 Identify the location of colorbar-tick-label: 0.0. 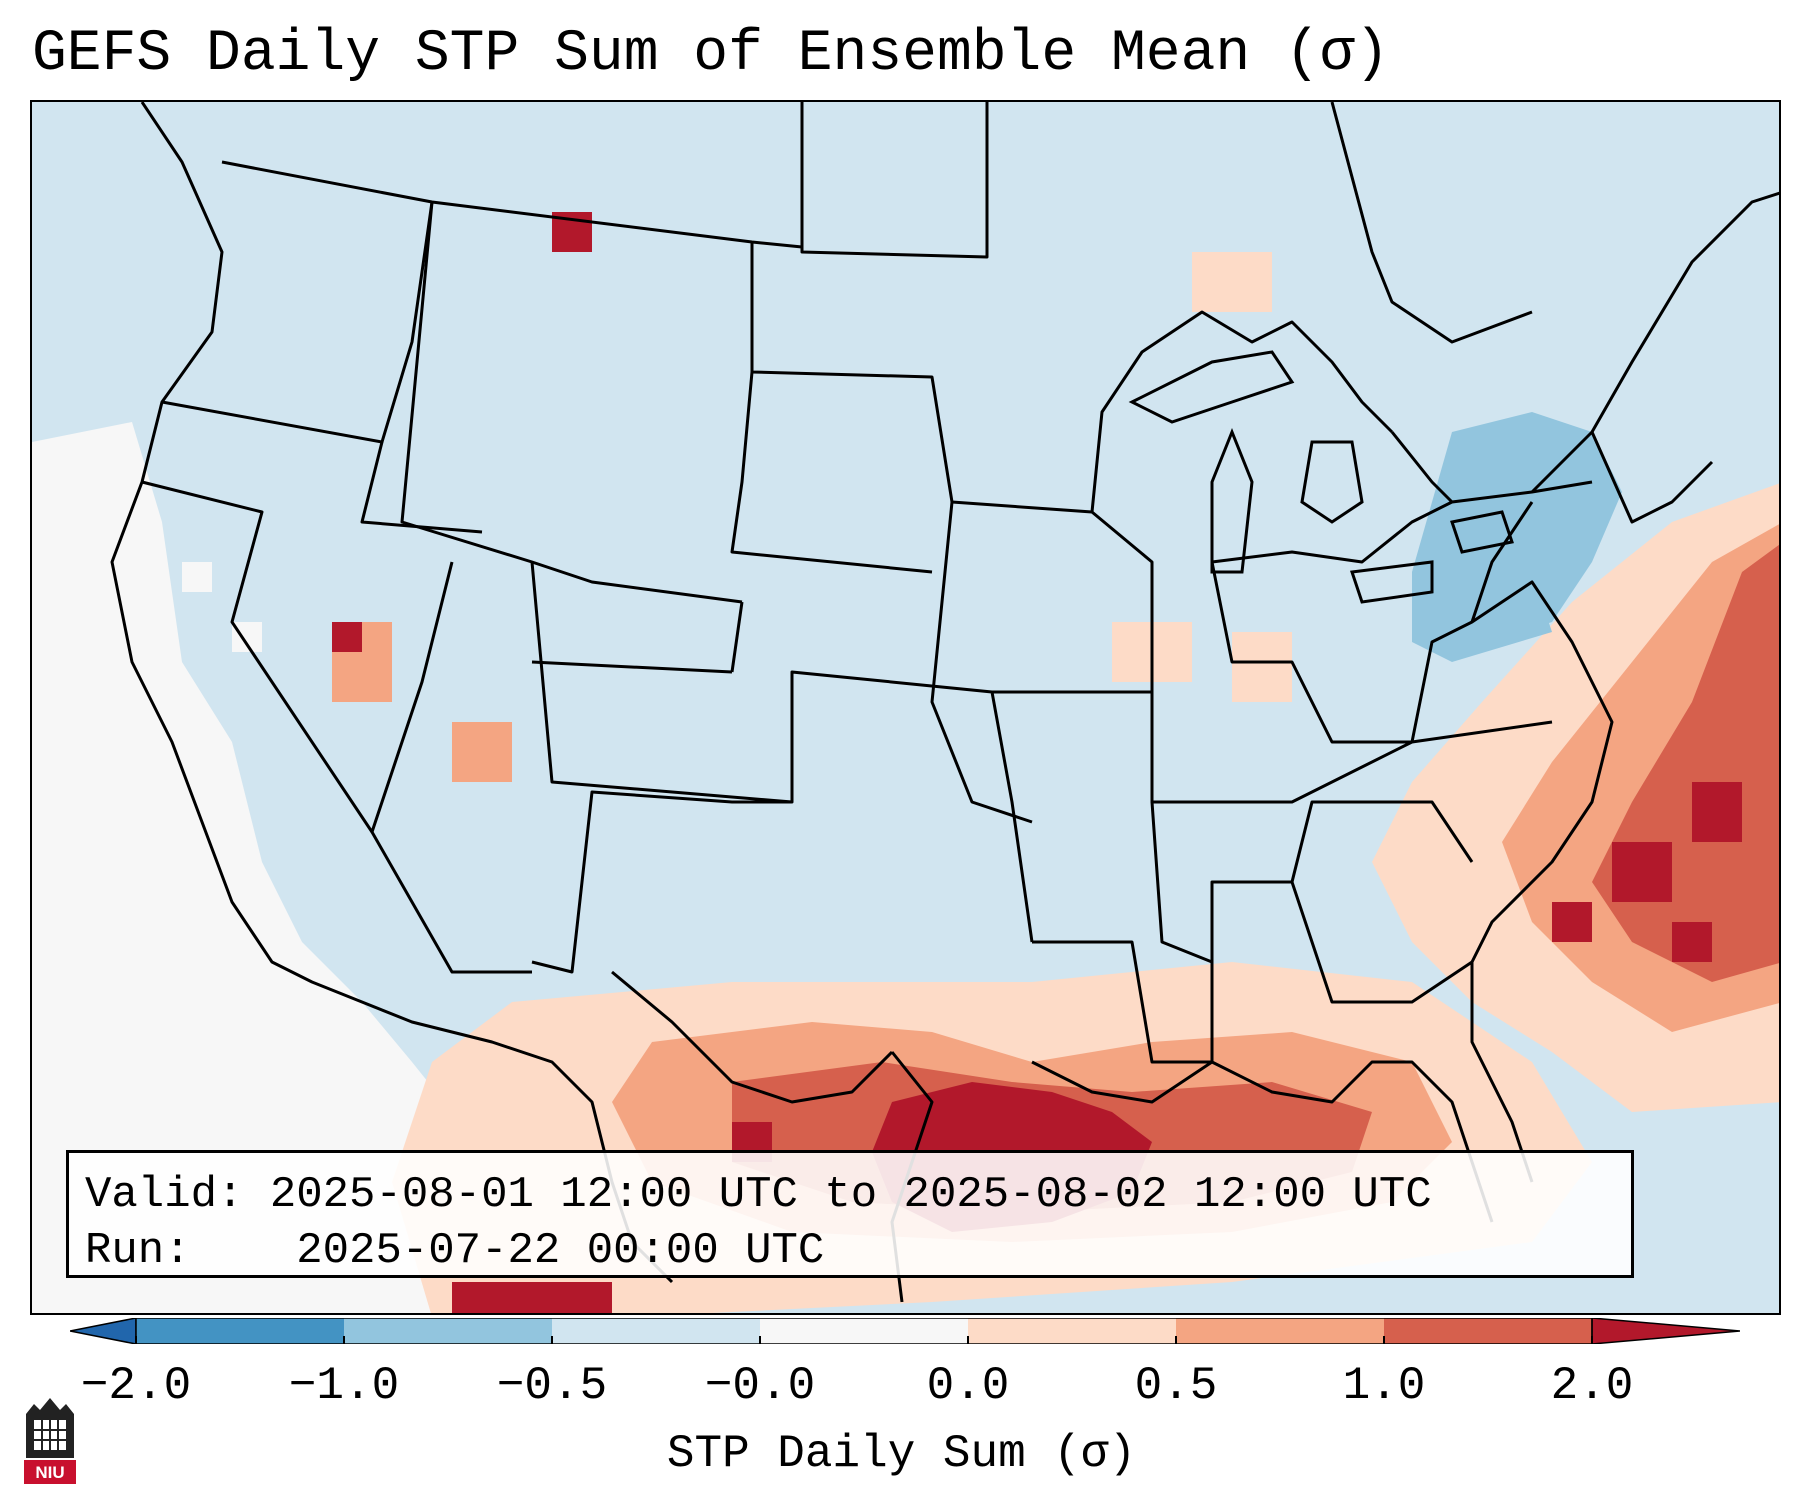
(968, 1386).